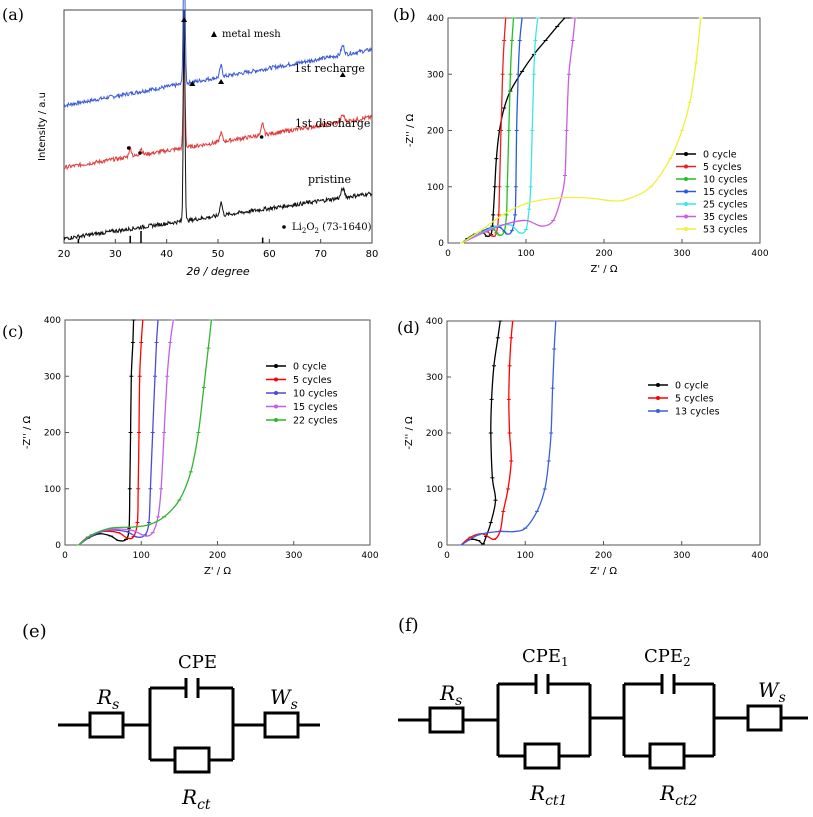  What do you see at coordinates (166, 254) in the screenshot?
I see `x-tick-label: 40` at bounding box center [166, 254].